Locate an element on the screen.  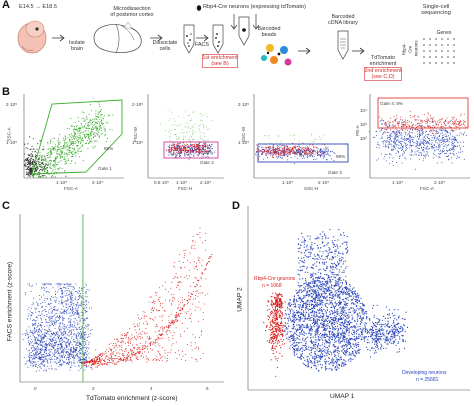
b2-gate-label: Gate 2 is located at coordinates (207, 162).